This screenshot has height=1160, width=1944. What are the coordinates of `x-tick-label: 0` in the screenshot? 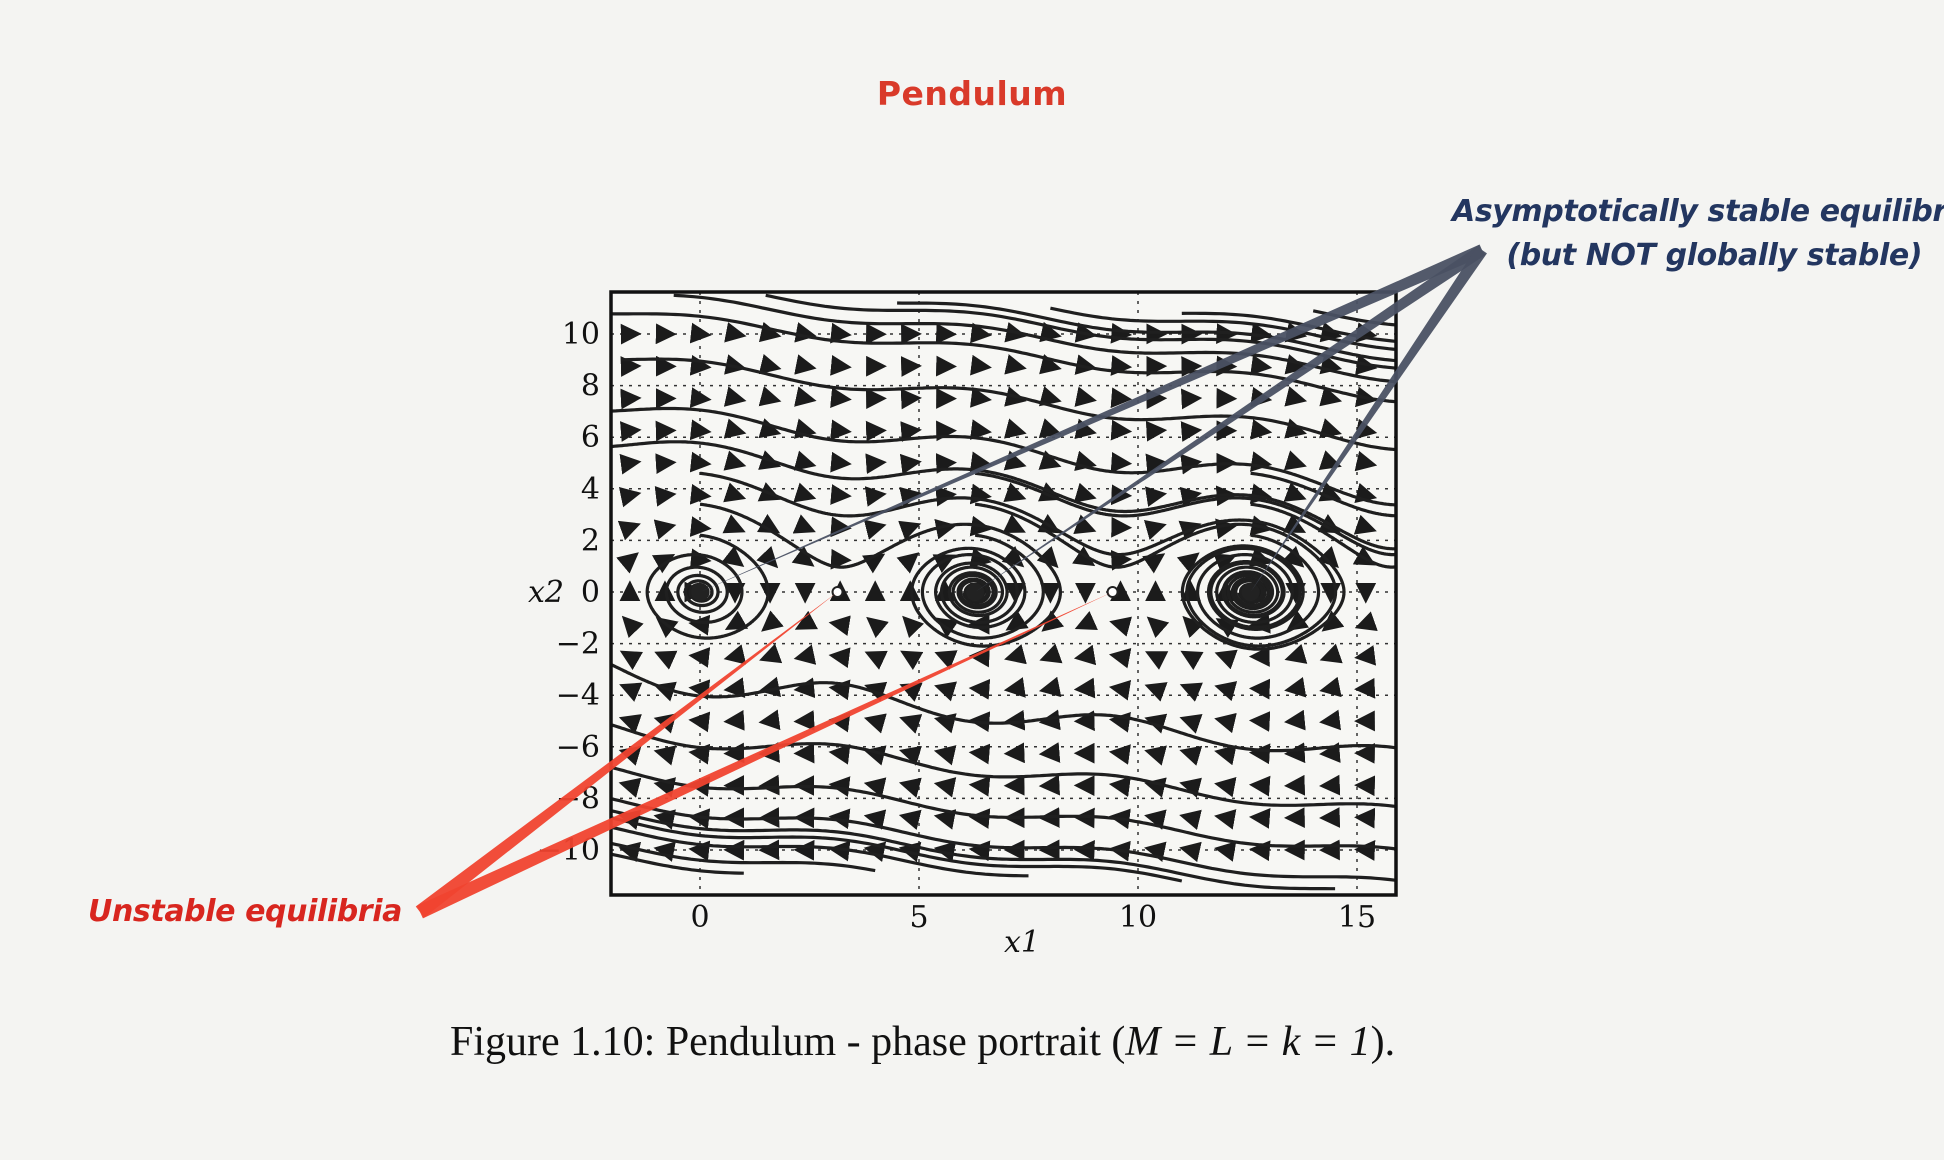 It's located at (699, 917).